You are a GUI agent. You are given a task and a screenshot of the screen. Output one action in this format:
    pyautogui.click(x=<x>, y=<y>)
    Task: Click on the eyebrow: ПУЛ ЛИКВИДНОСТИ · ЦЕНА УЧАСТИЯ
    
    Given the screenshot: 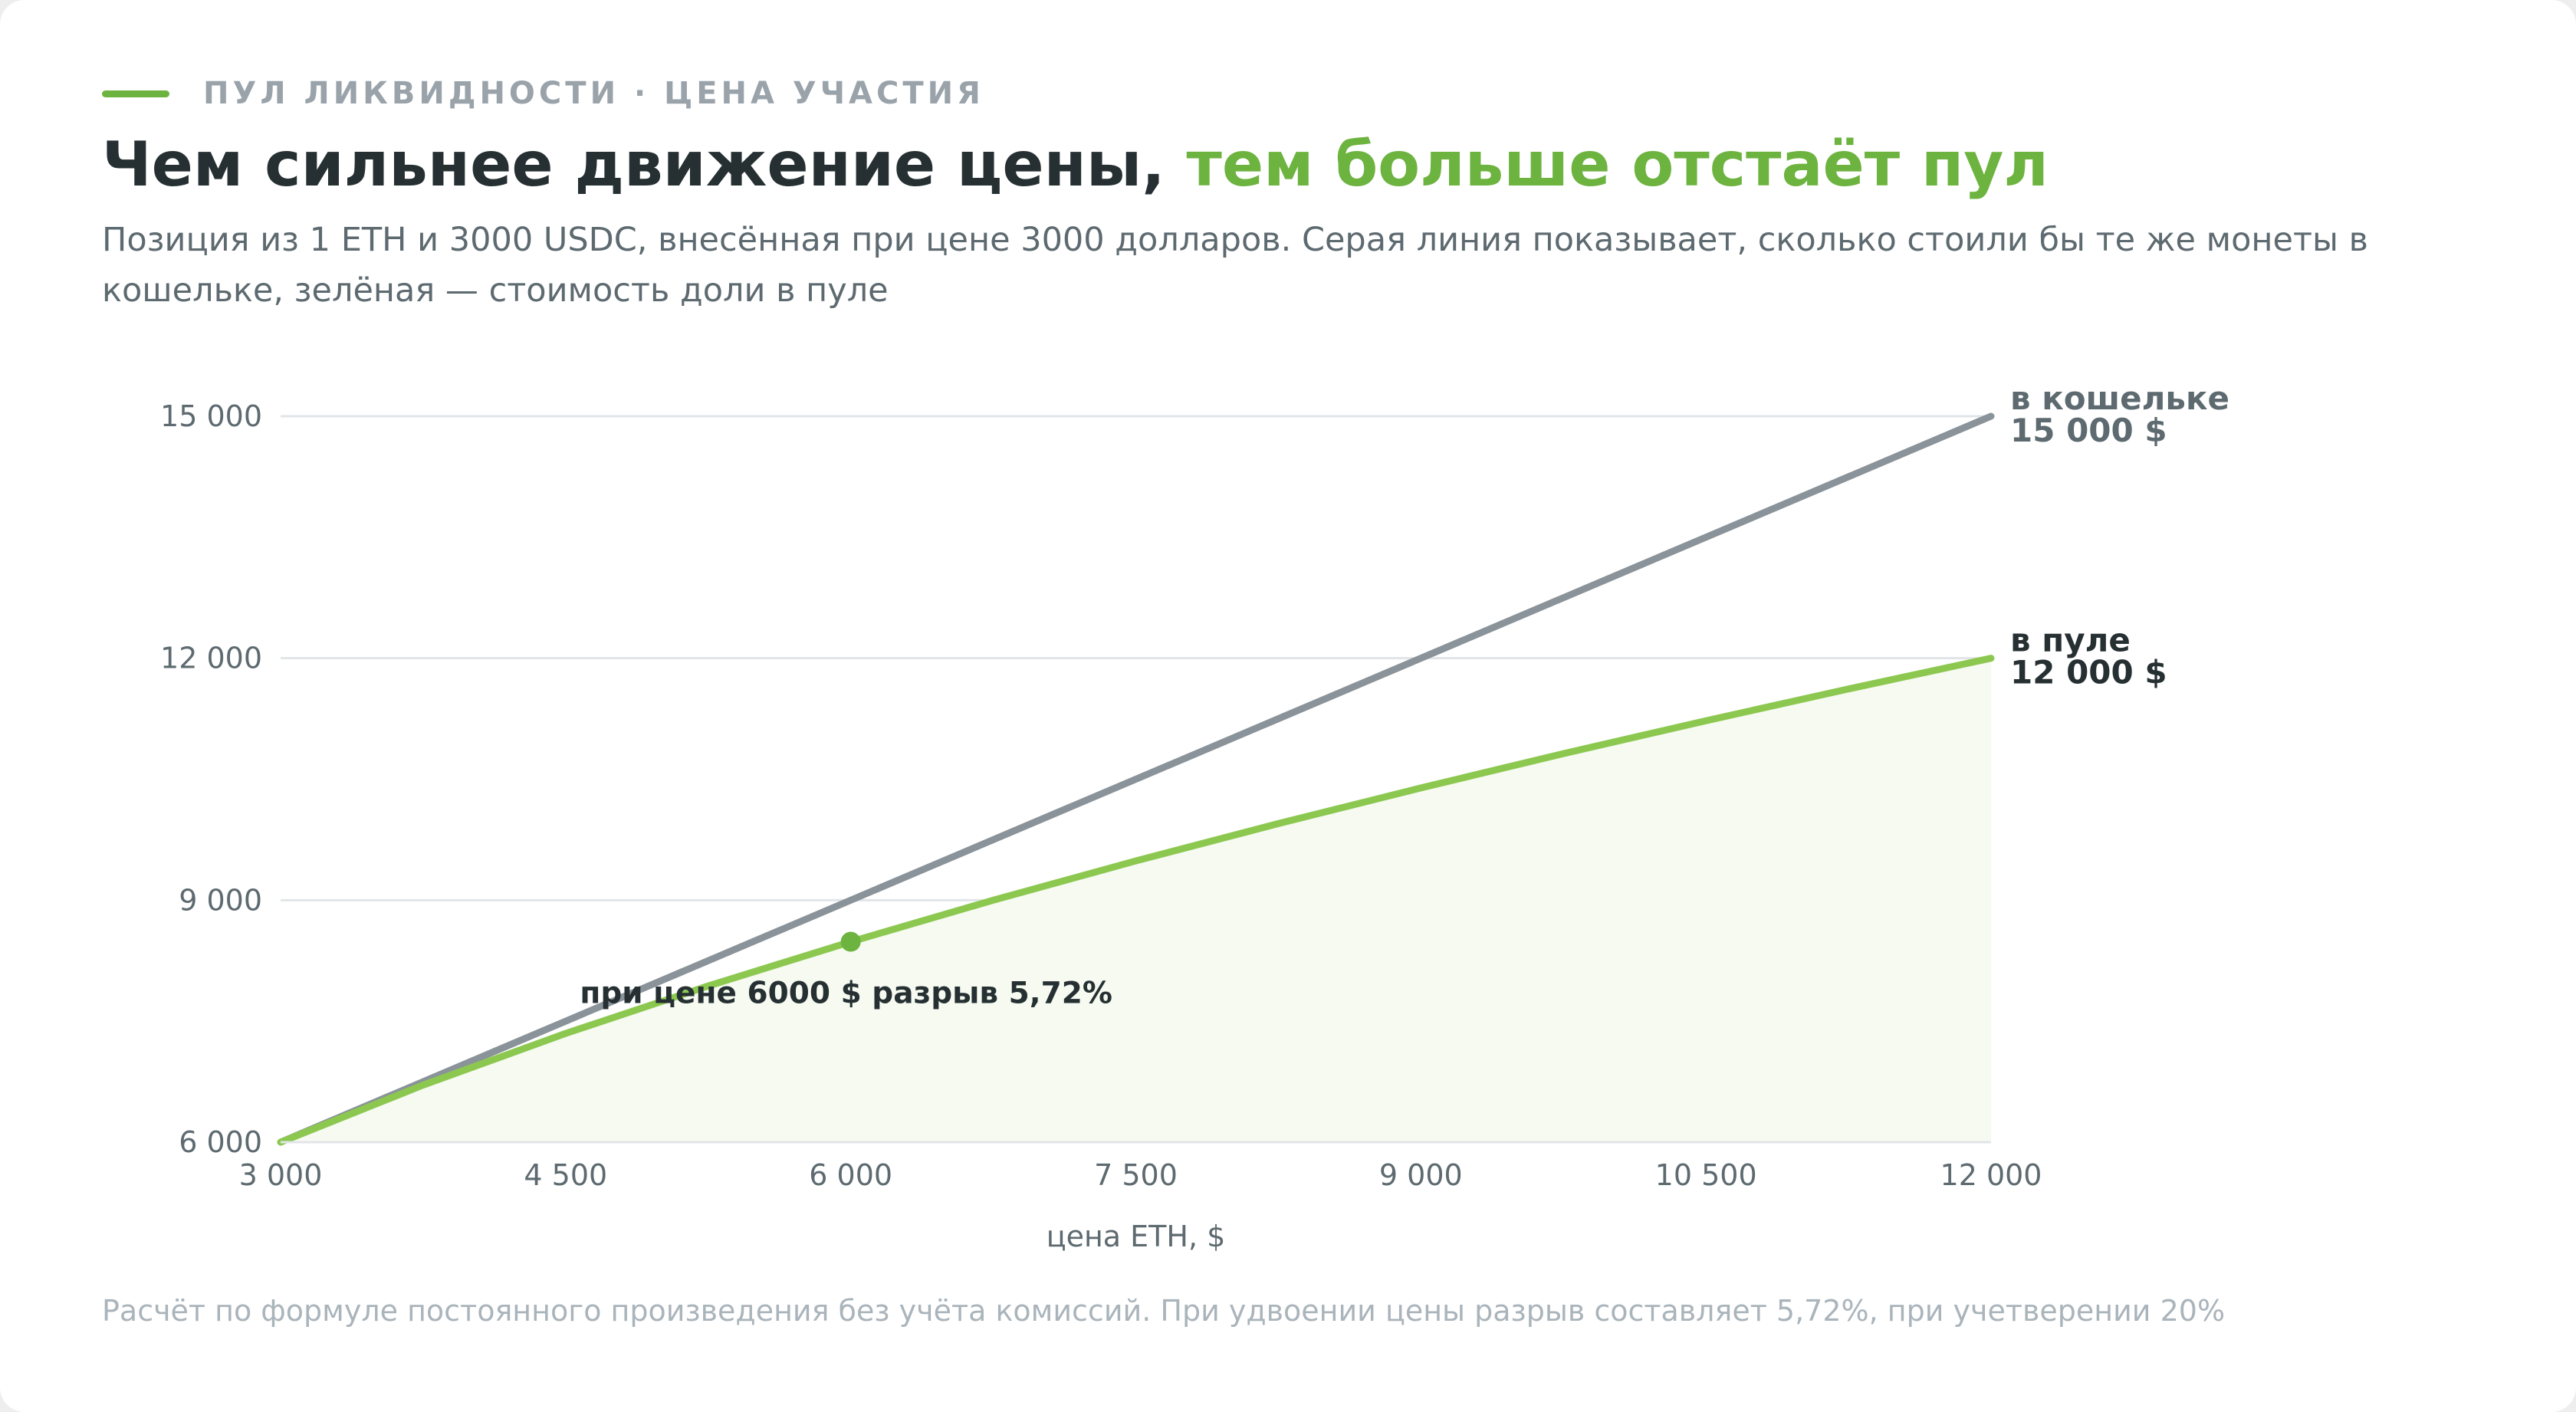 What is the action you would take?
    pyautogui.click(x=543, y=93)
    